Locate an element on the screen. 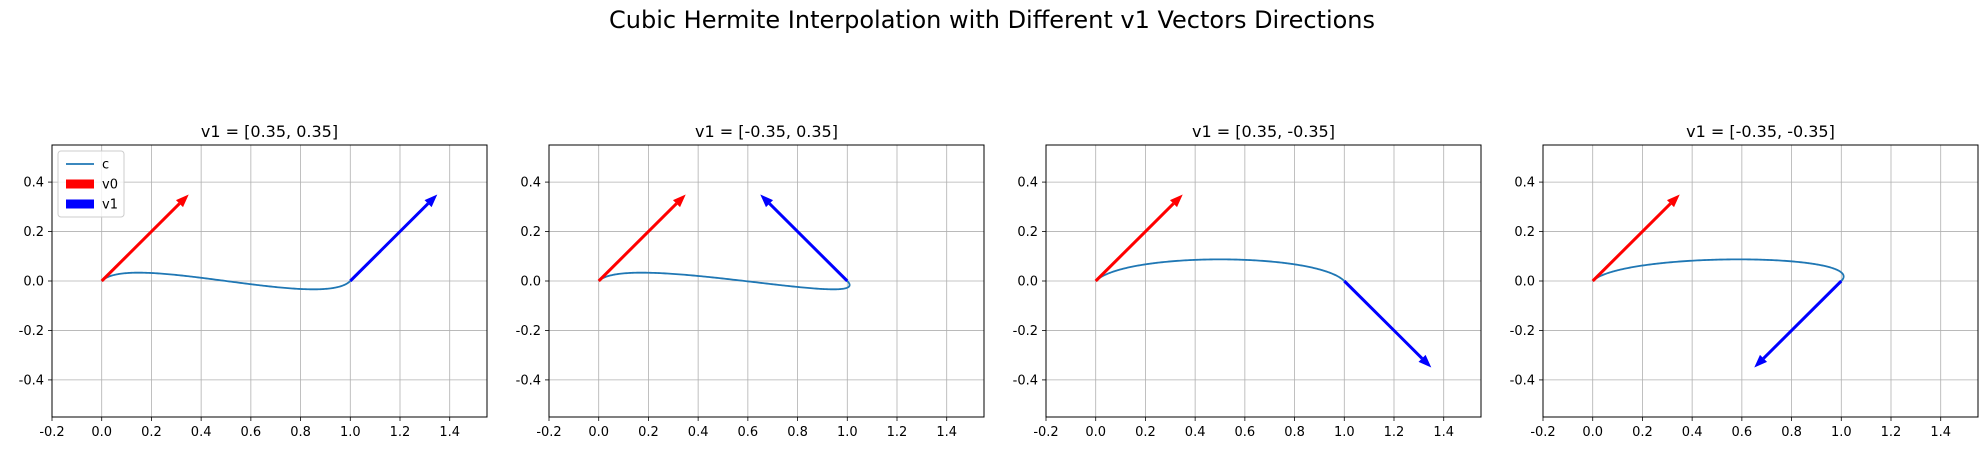  legend-label: v1 is located at coordinates (110, 205).